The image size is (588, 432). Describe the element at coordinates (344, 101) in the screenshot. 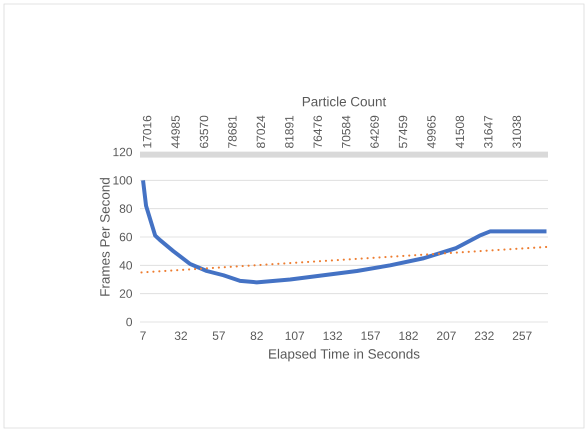

I see `x2-axis-title: Particle Count` at that location.